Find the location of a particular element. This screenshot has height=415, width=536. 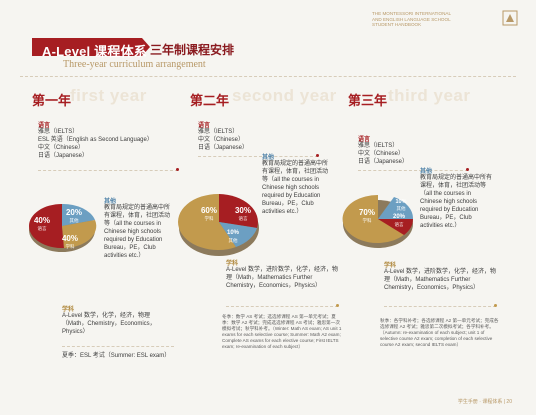

year-2-pie-chart is located at coordinates (218, 224).